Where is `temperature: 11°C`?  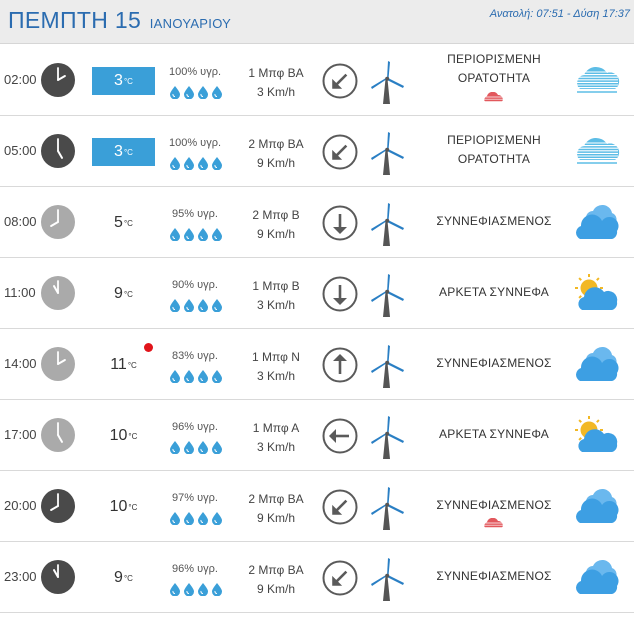
temperature: 11°C is located at coordinates (123, 365).